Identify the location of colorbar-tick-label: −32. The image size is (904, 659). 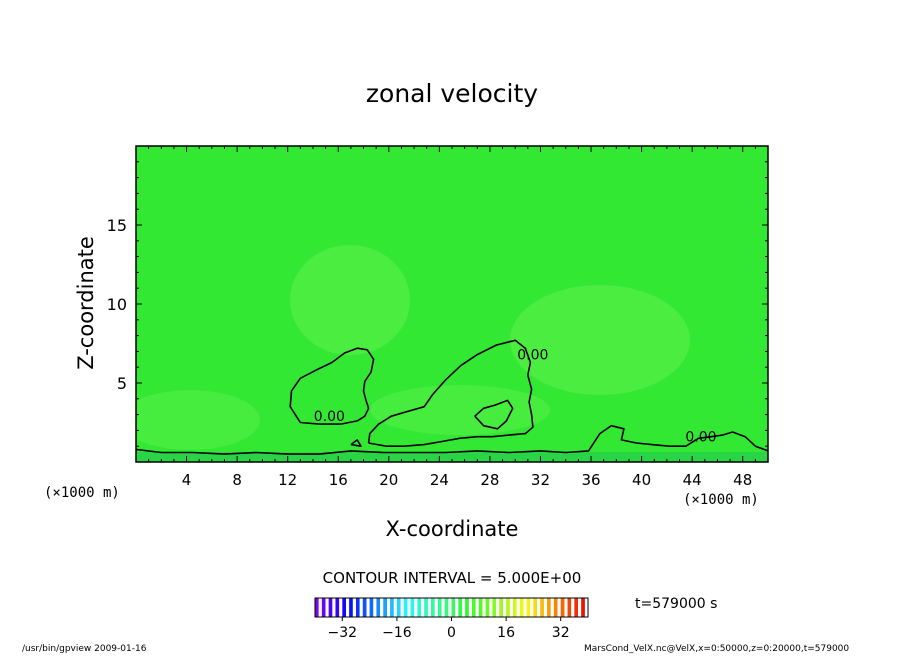
(343, 633).